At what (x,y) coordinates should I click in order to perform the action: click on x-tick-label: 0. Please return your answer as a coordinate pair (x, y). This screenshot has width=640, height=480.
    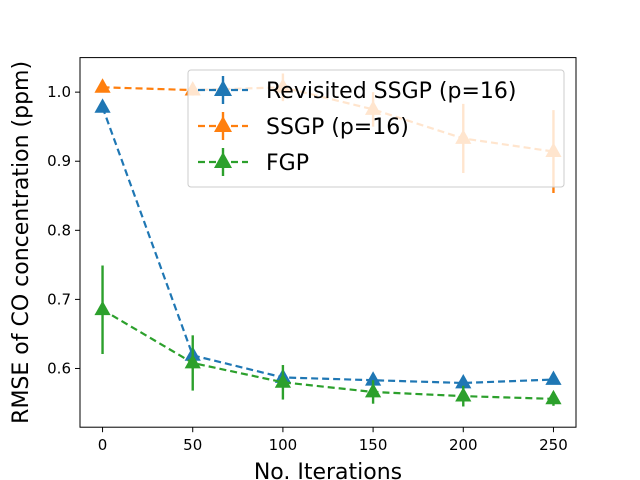
    Looking at the image, I should click on (103, 445).